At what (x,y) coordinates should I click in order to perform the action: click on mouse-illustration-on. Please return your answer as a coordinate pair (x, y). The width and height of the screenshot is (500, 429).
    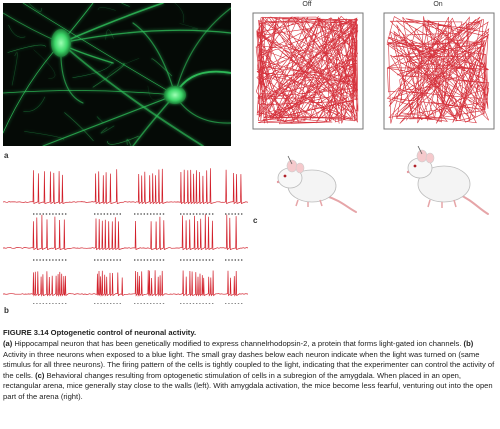
    Looking at the image, I should click on (447, 180).